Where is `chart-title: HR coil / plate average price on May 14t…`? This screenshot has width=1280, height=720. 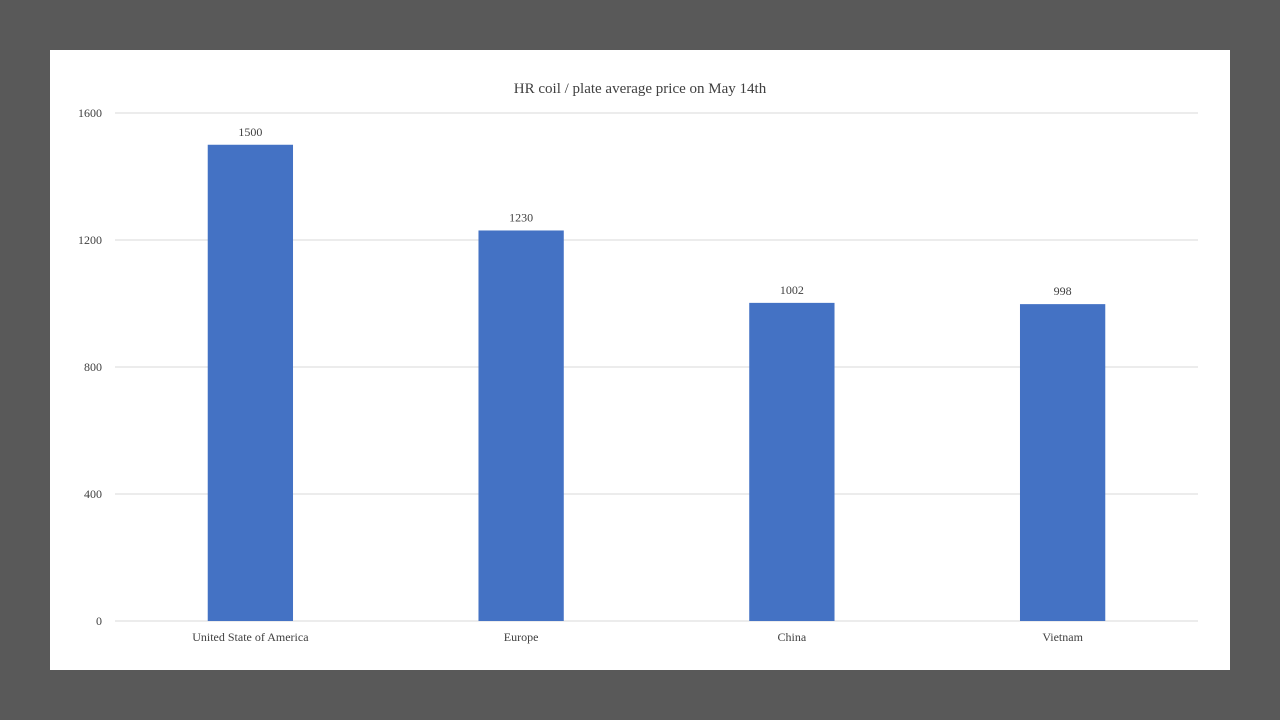
chart-title: HR coil / plate average price on May 14t… is located at coordinates (640, 89).